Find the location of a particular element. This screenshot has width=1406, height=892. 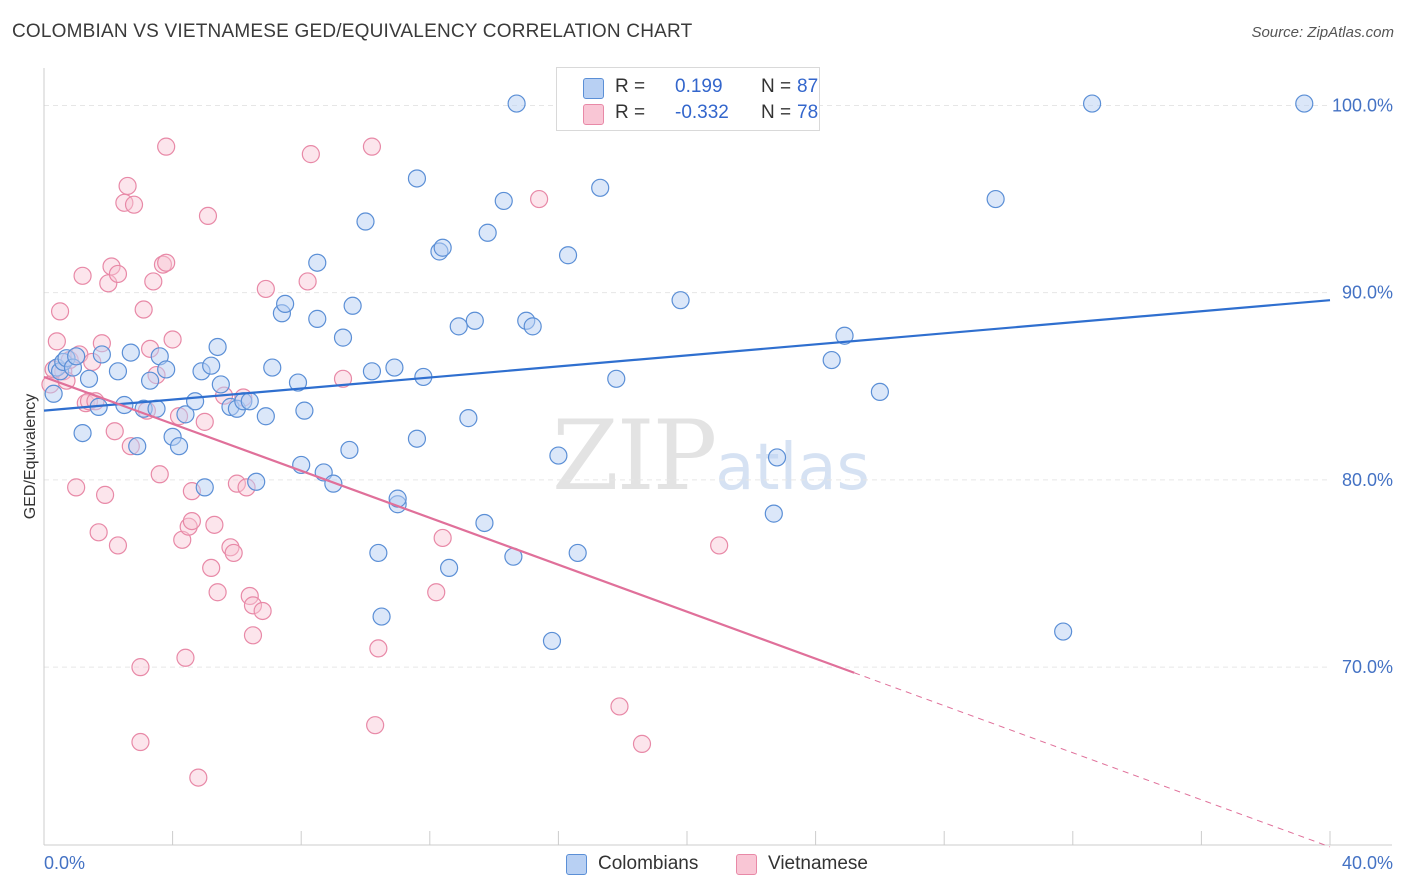

y-tick-label: 90.0% is located at coordinates (1367, 293).